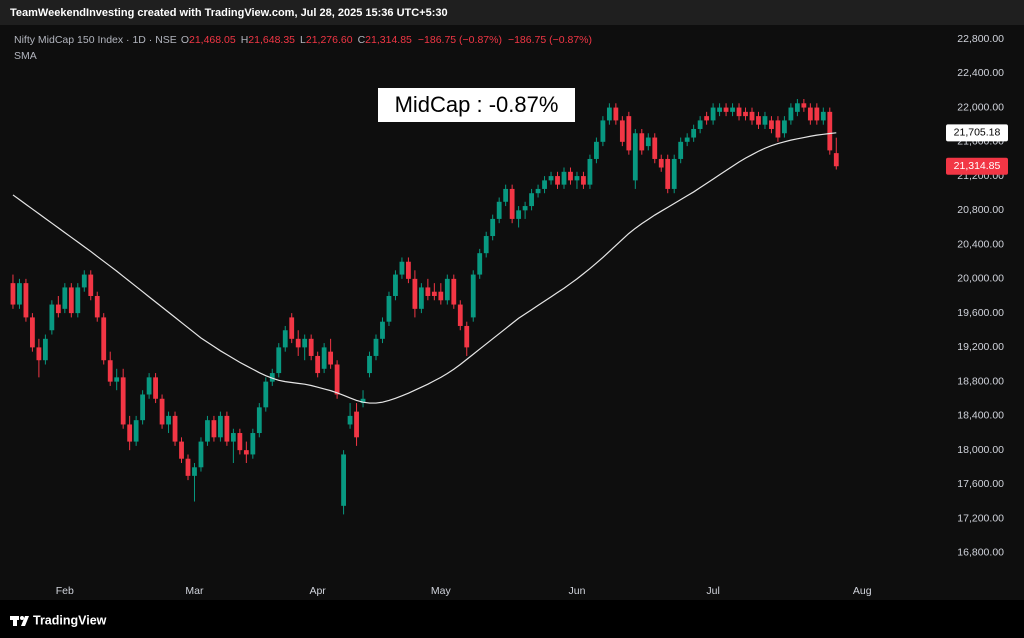 The width and height of the screenshot is (1024, 638). What do you see at coordinates (25, 56) in the screenshot?
I see `legend-sma: SMA` at bounding box center [25, 56].